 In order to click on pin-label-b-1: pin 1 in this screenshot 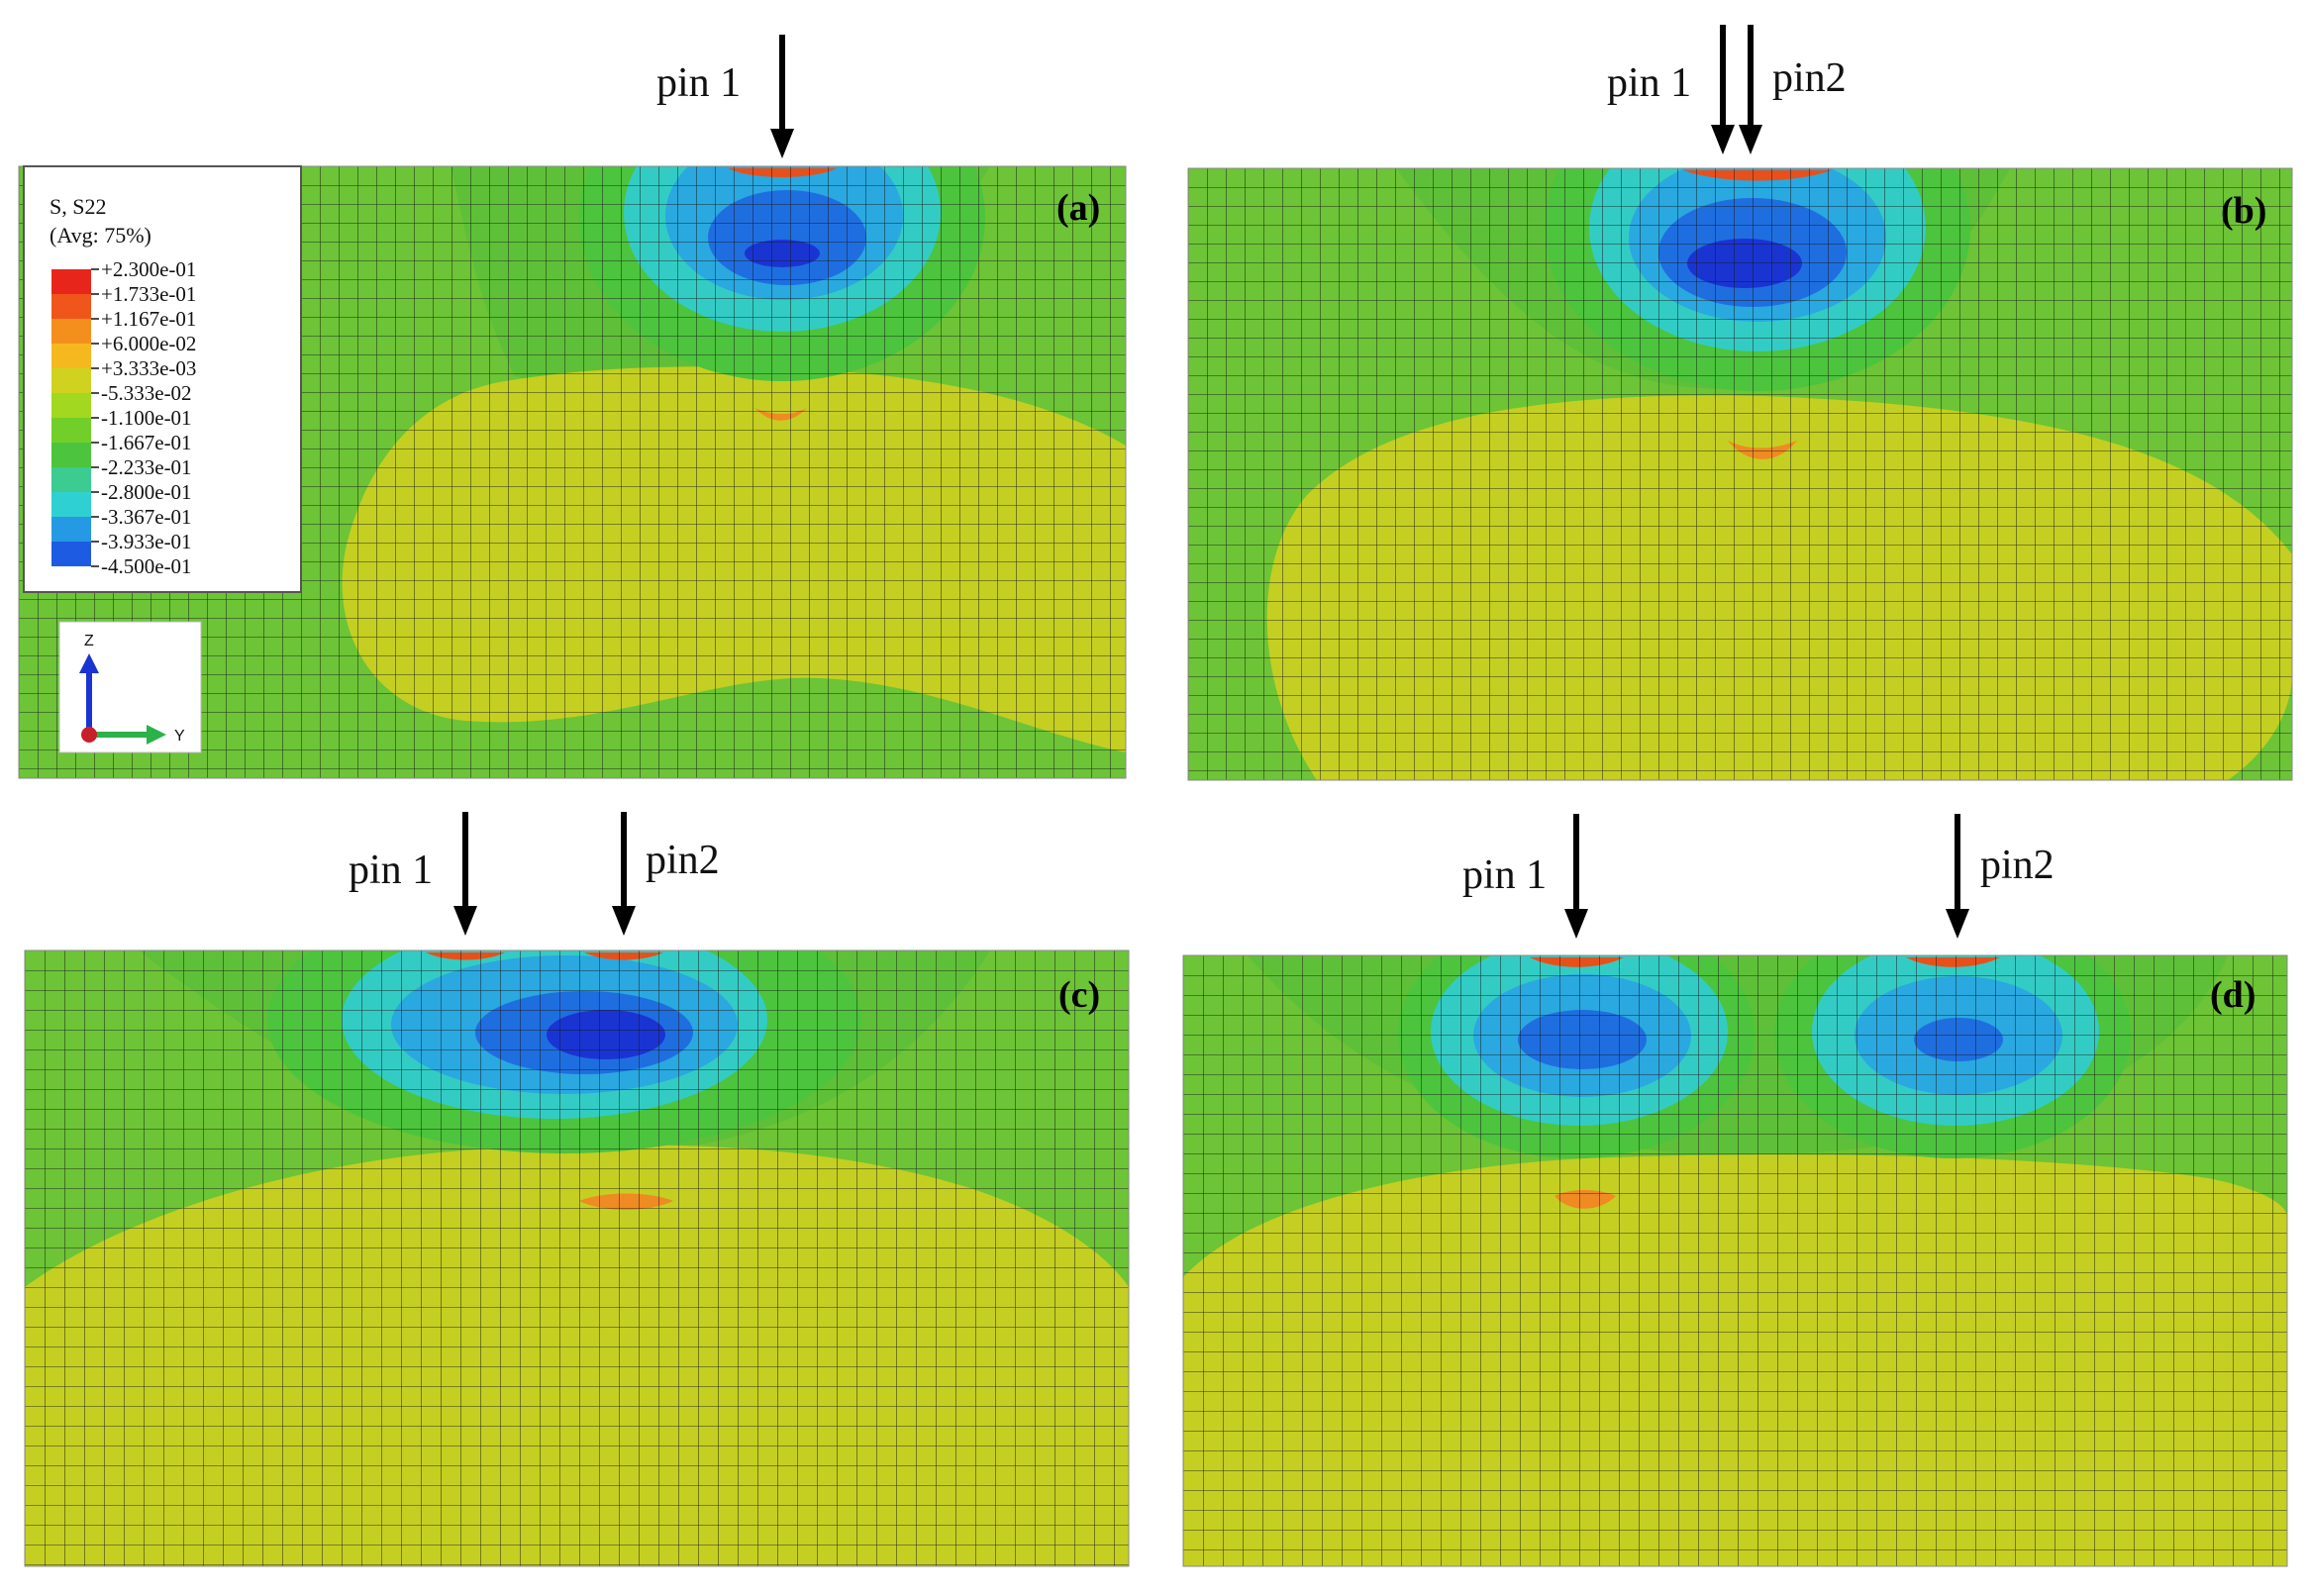, I will do `click(1649, 83)`.